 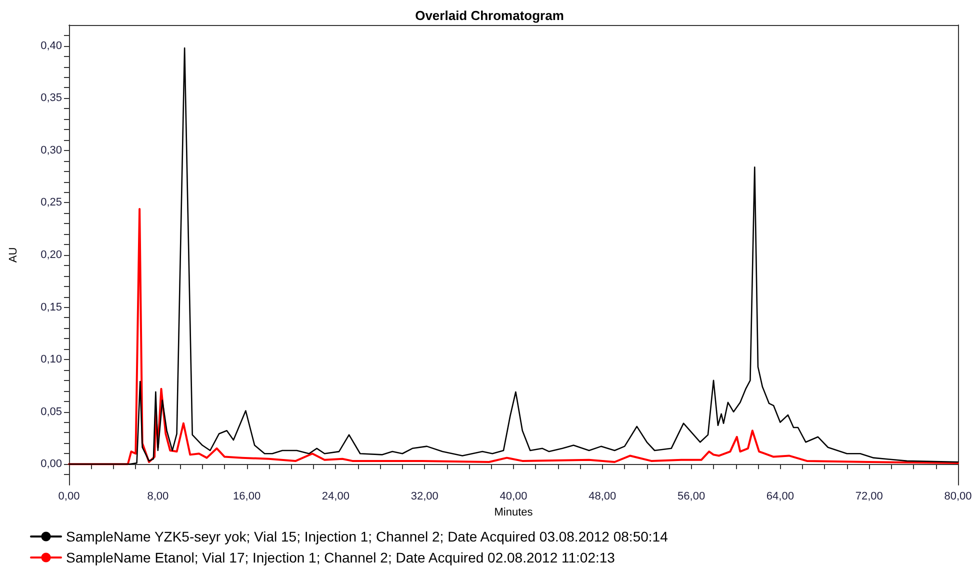 What do you see at coordinates (424, 496) in the screenshot?
I see `x-tick-label: 32,00` at bounding box center [424, 496].